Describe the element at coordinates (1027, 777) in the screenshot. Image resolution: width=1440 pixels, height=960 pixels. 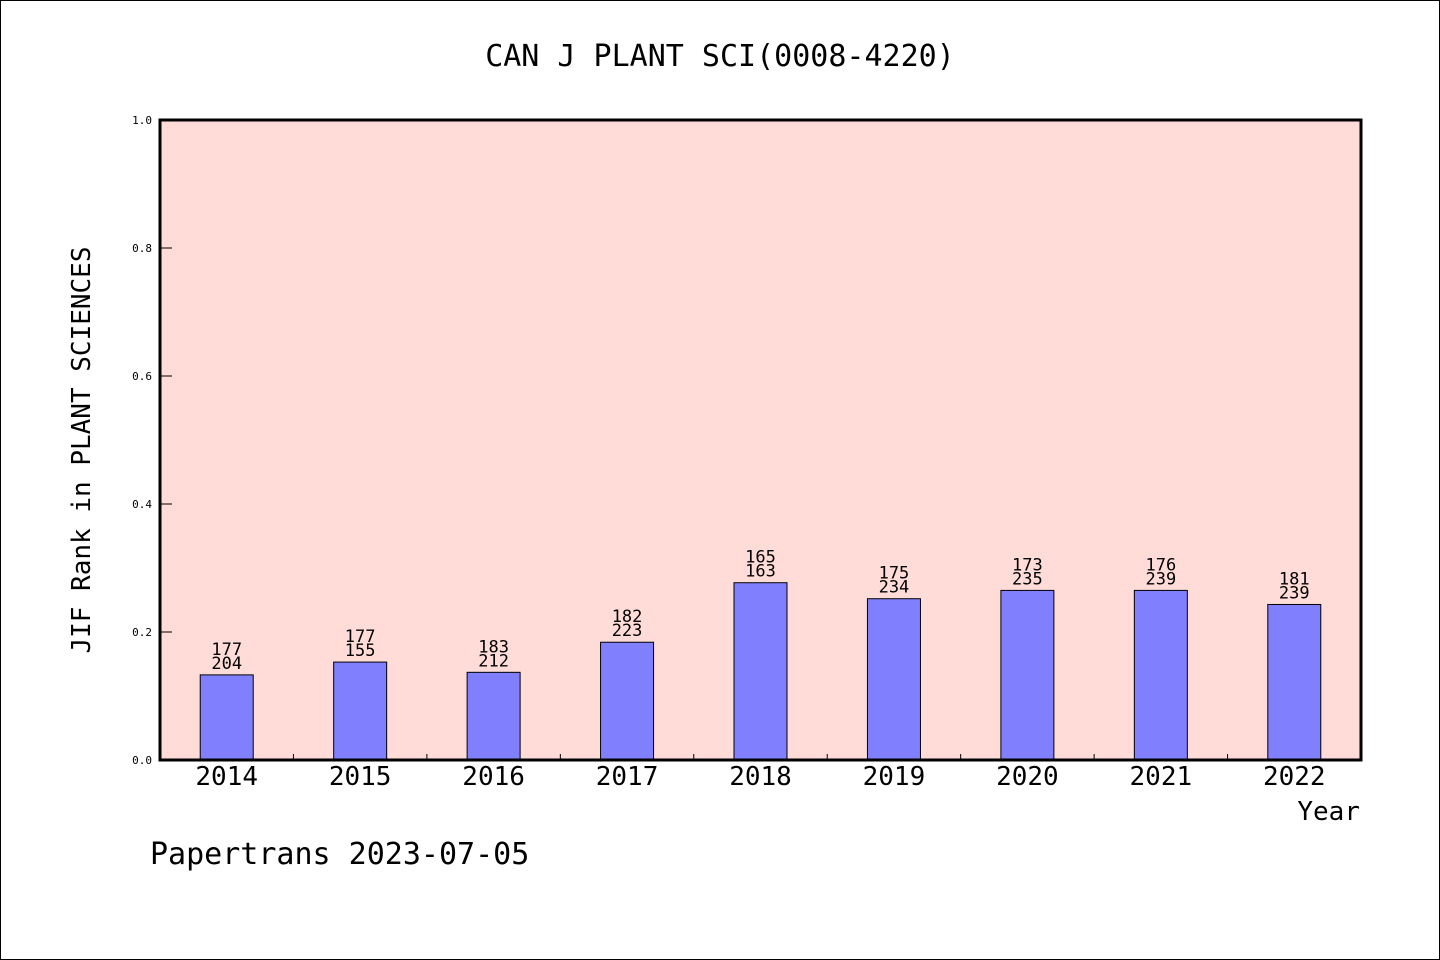
I see `x-tick-label: 2020` at that location.